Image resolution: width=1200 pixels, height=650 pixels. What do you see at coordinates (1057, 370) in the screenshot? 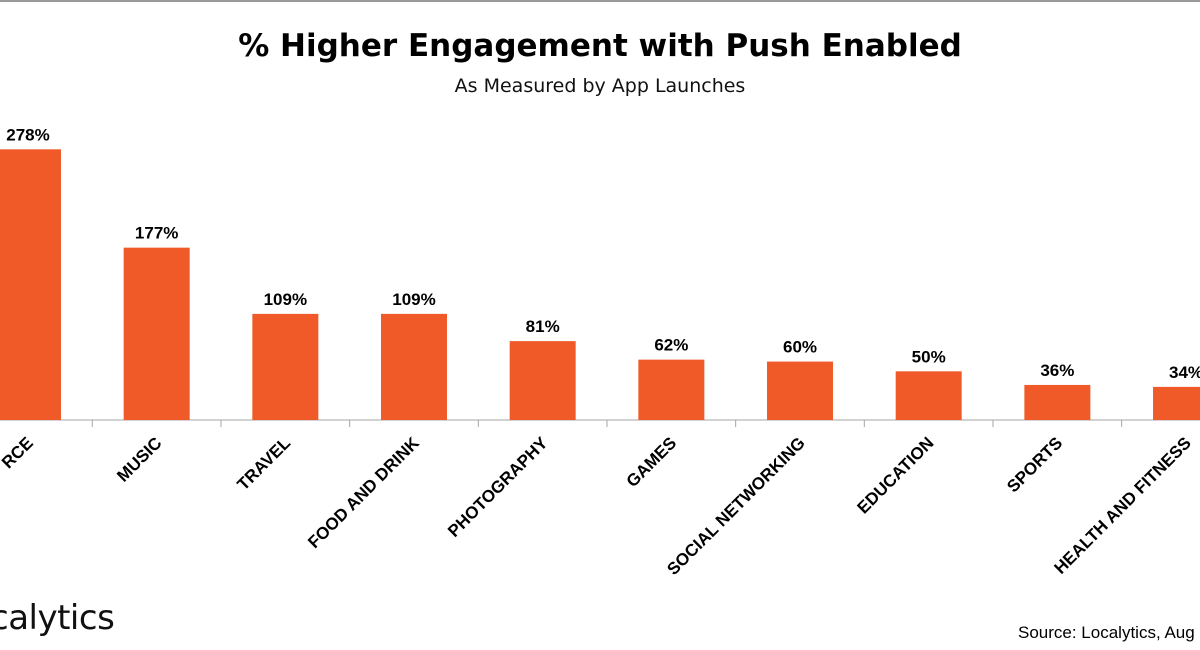
I see `data-label: 36%` at bounding box center [1057, 370].